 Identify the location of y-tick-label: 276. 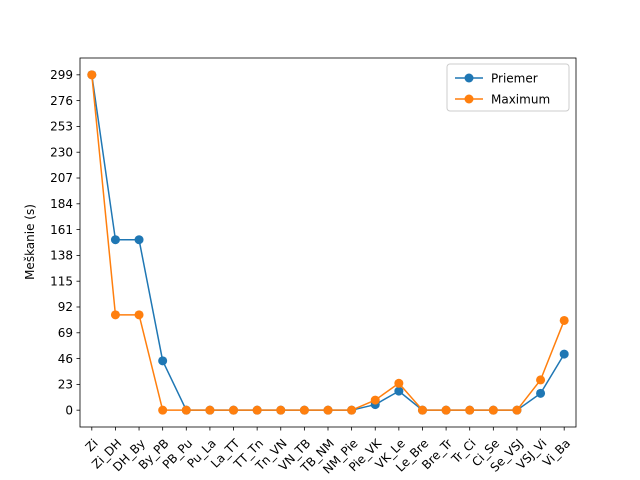
(61, 101).